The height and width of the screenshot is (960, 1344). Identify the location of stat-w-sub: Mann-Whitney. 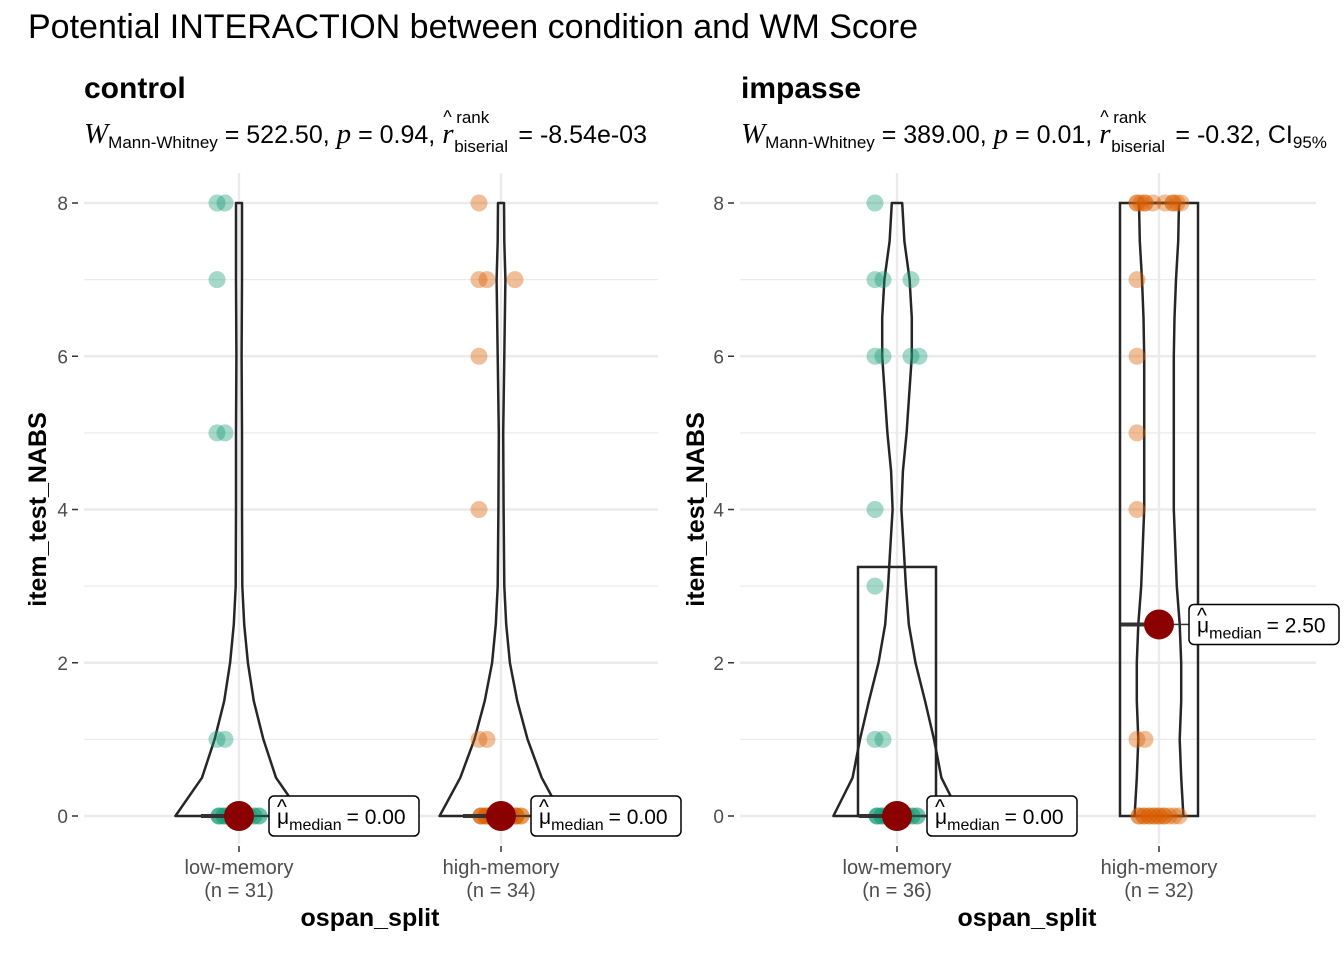
(163, 142).